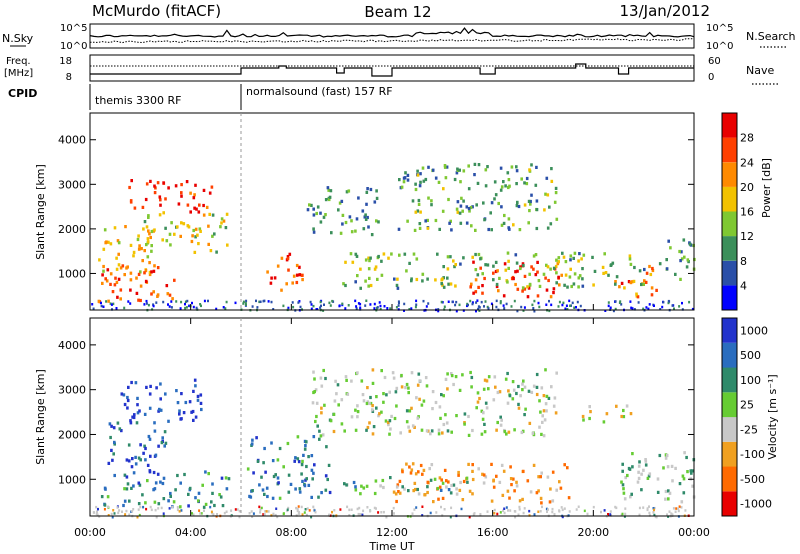  What do you see at coordinates (191, 532) in the screenshot?
I see `x-tick-label: 04:00` at bounding box center [191, 532].